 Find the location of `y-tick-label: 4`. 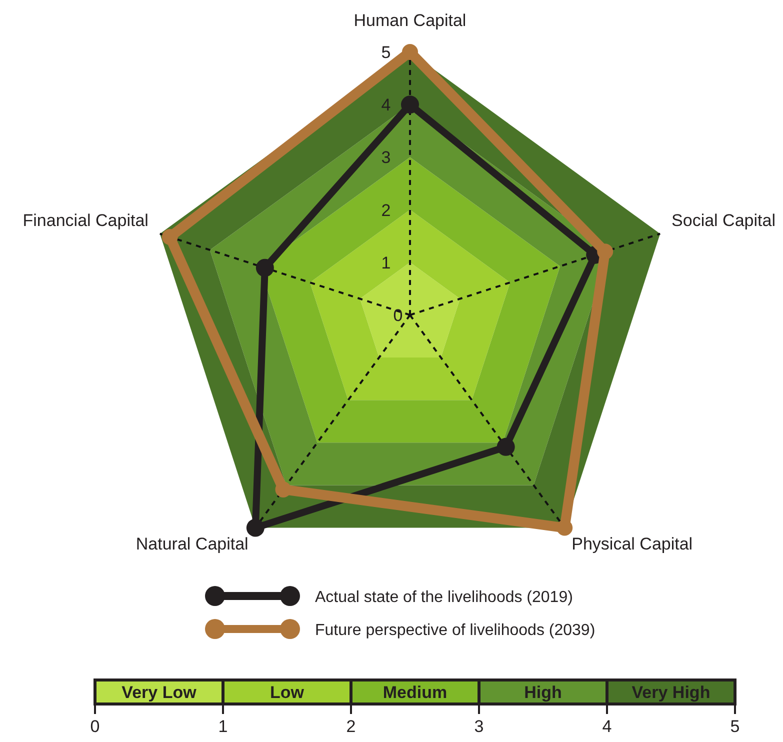

y-tick-label: 4 is located at coordinates (386, 105).